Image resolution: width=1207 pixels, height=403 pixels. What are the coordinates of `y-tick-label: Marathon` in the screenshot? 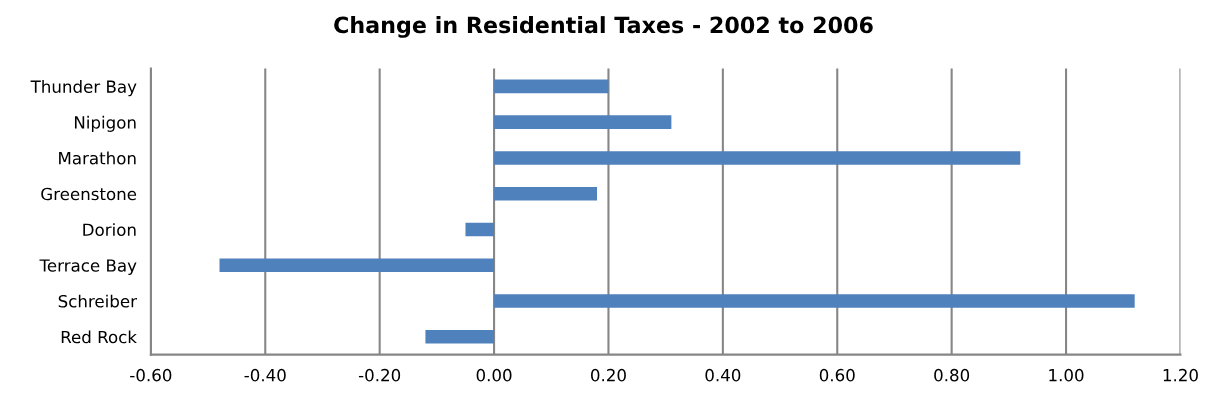 It's located at (97, 158).